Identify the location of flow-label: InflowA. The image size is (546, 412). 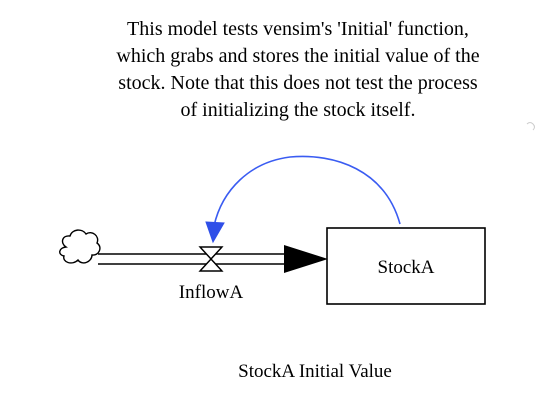
(211, 292).